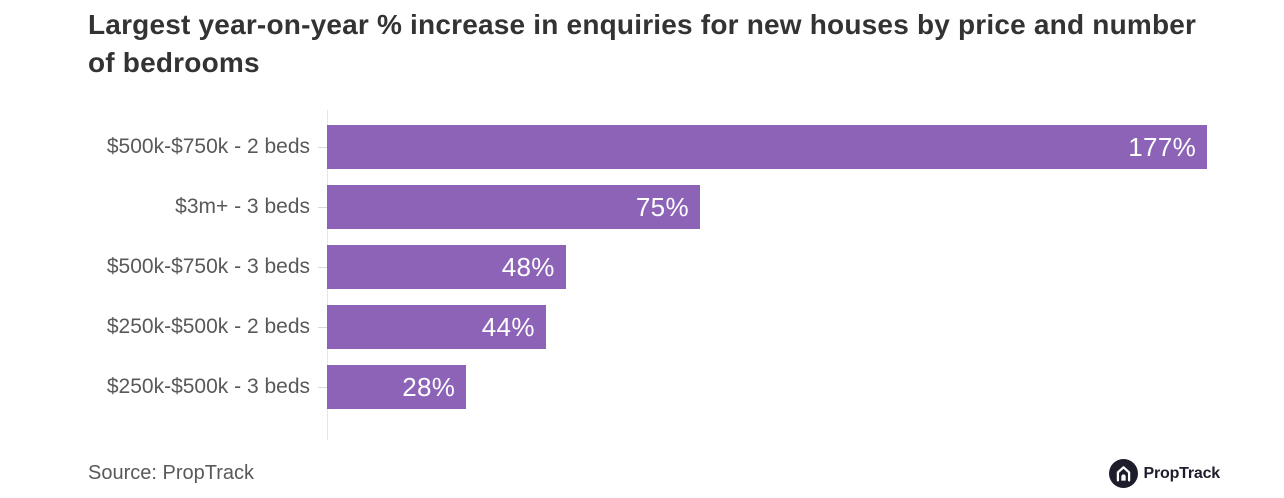  I want to click on value-label: 75%, so click(662, 206).